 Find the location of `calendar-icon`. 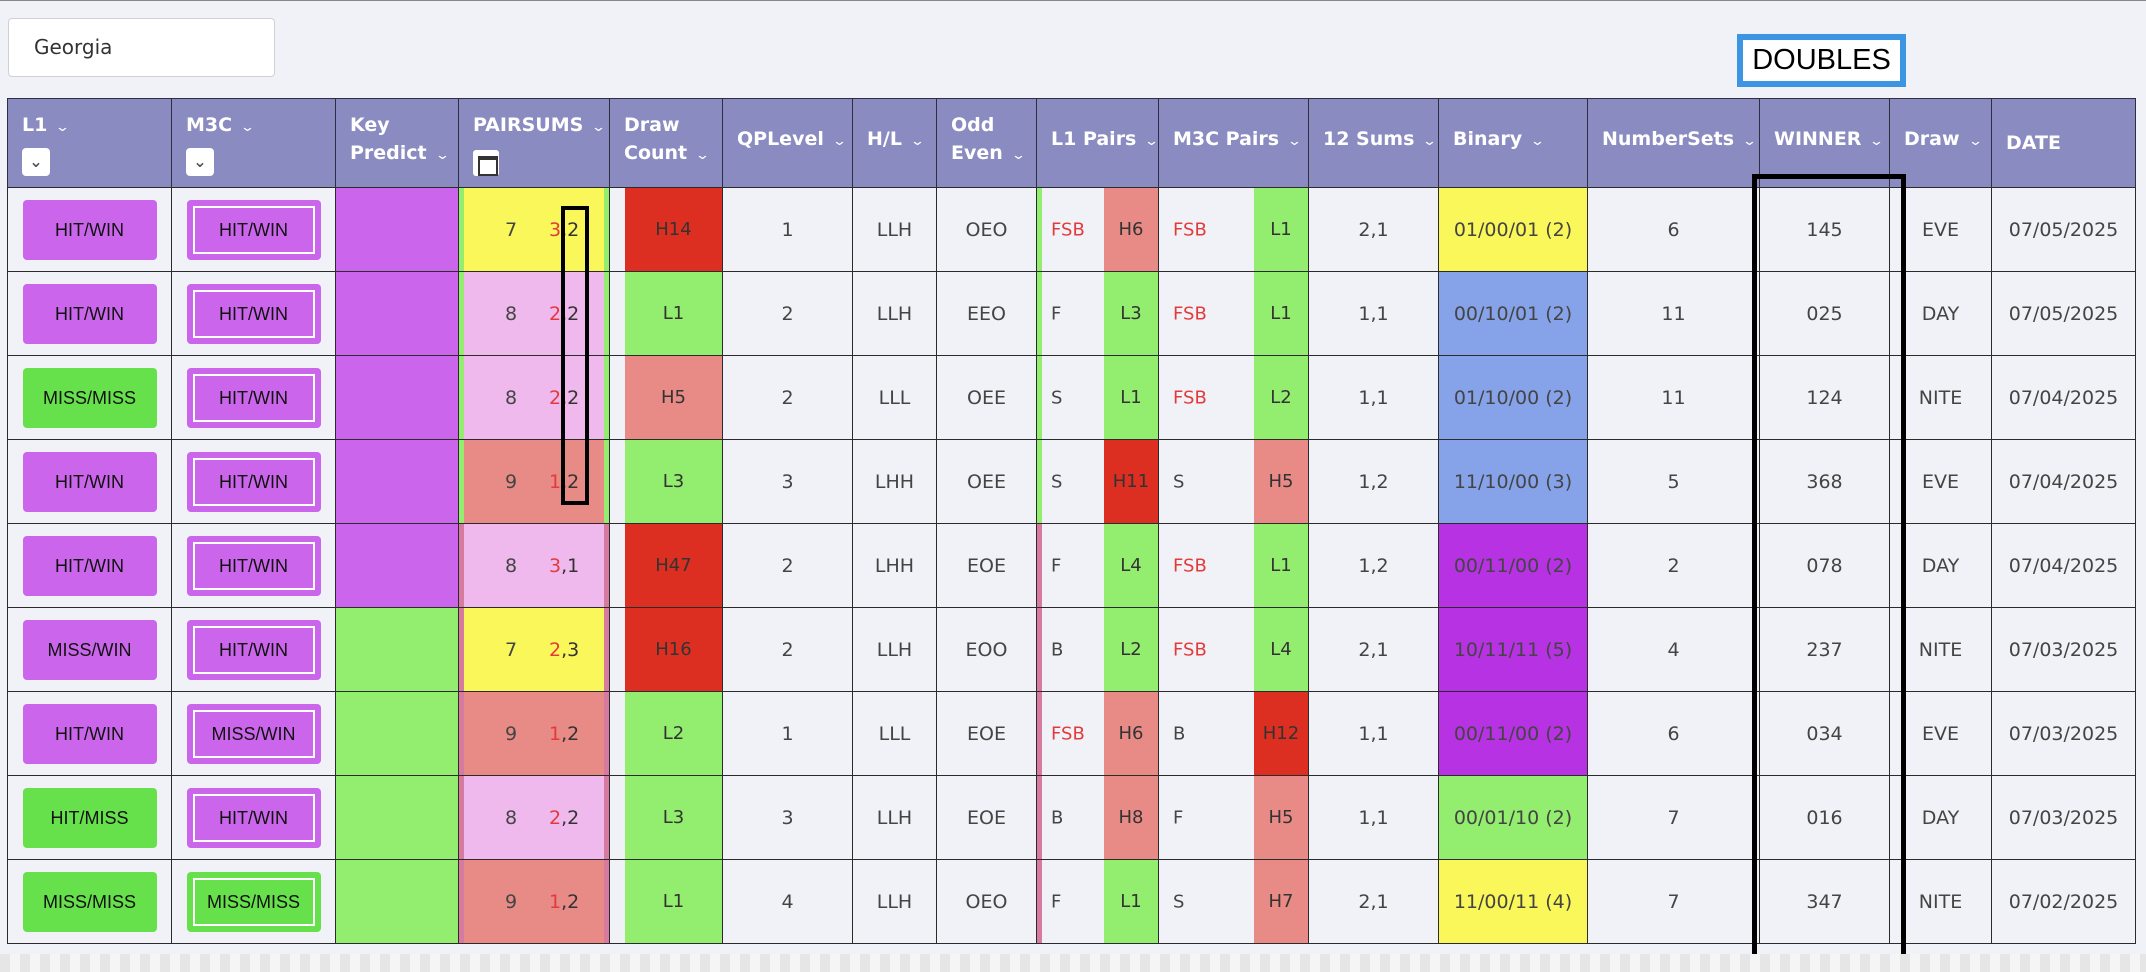

calendar-icon is located at coordinates (486, 163).